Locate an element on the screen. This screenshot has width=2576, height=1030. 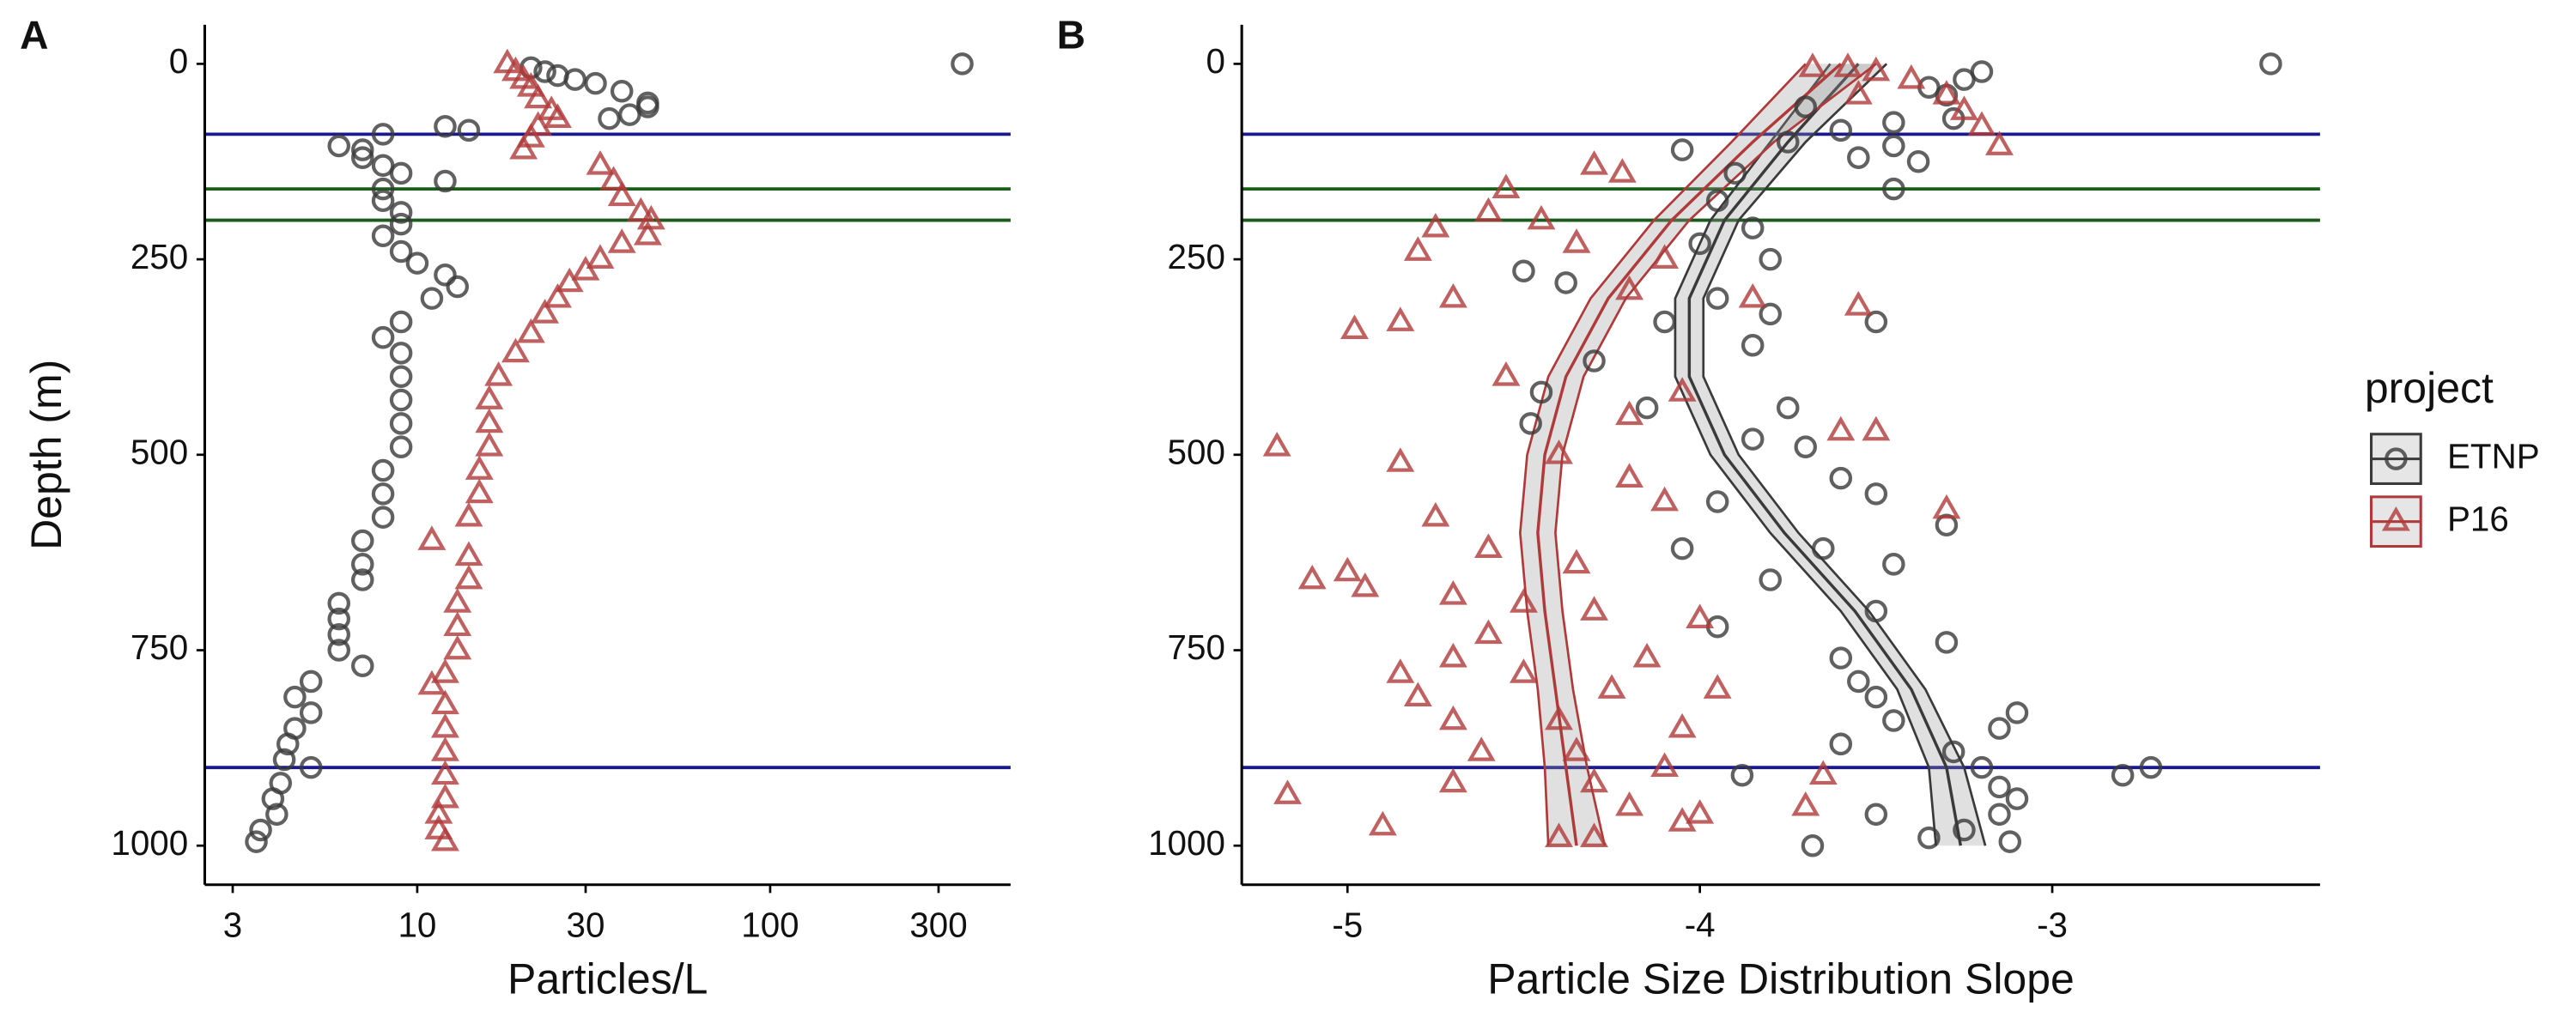
y-tick-label: 750 is located at coordinates (159, 647).